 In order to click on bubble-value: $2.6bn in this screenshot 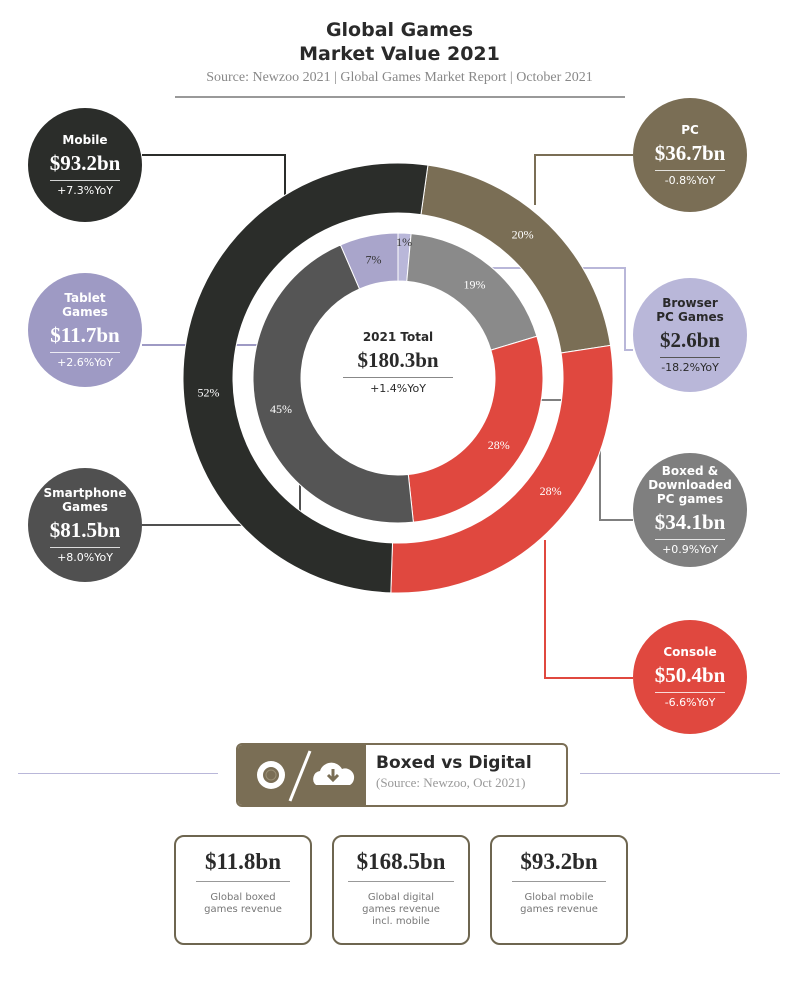, I will do `click(690, 343)`.